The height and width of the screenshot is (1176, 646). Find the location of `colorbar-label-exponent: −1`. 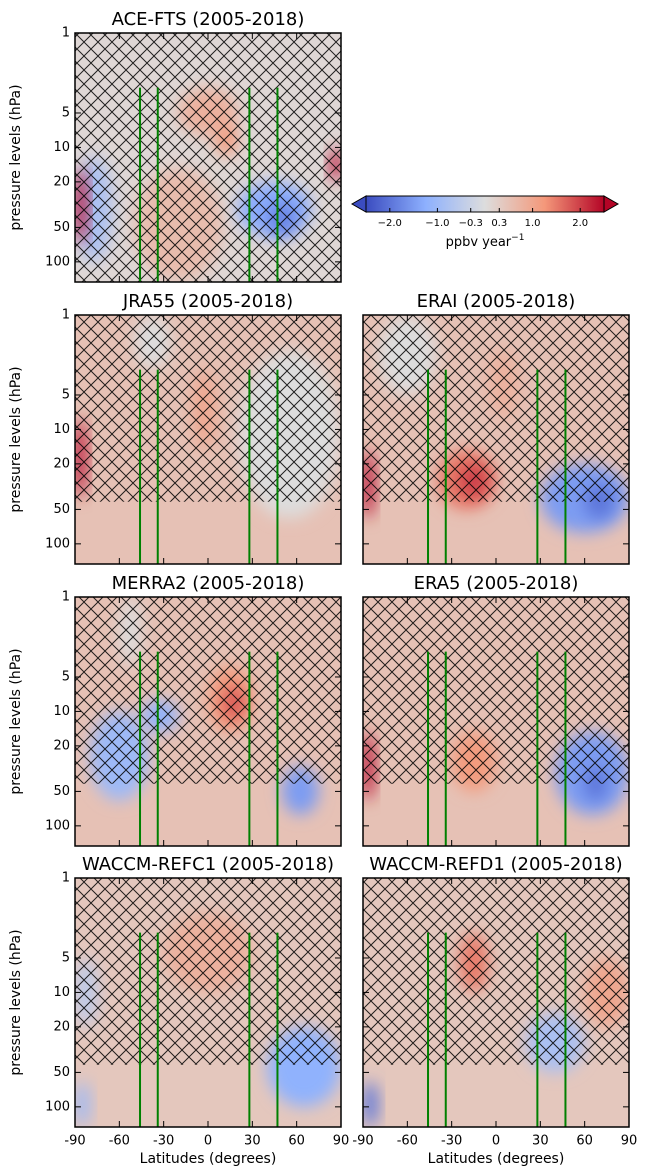

colorbar-label-exponent: −1 is located at coordinates (517, 238).